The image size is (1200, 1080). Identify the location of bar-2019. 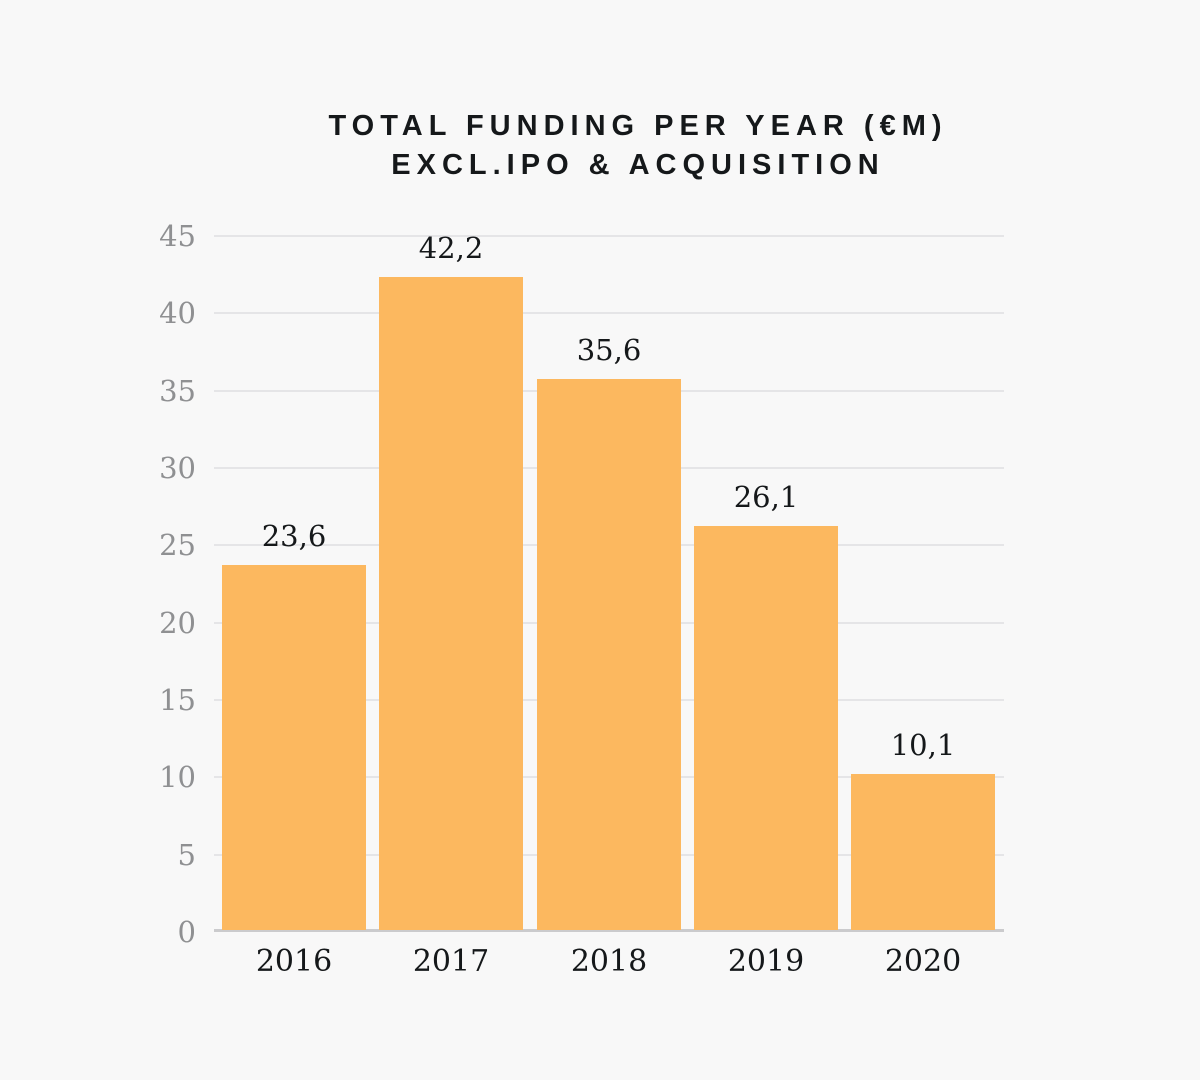
(766, 728).